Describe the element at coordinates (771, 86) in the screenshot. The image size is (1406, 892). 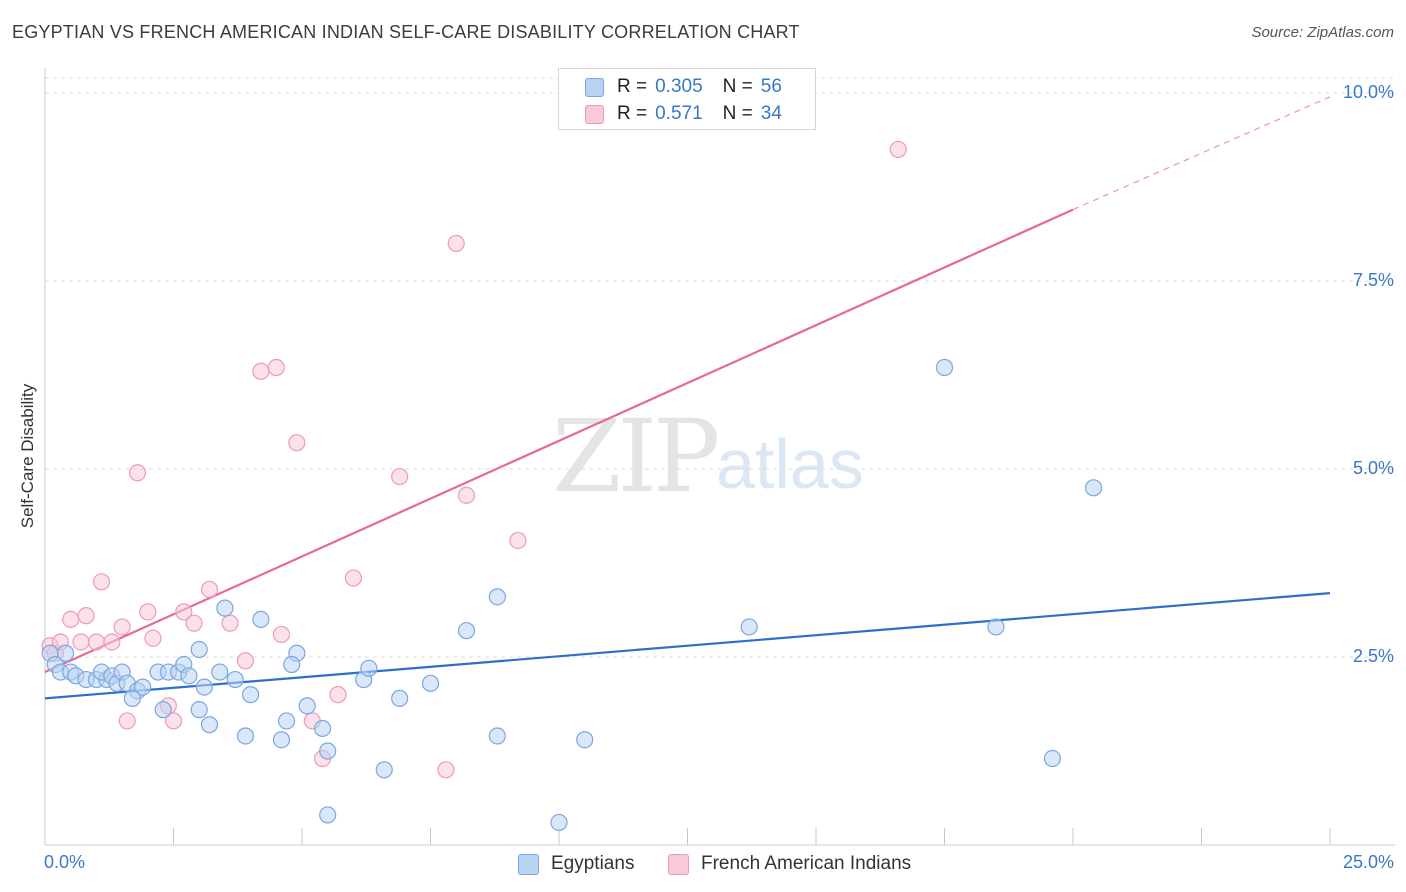
I see `n-value-egyptians: 56` at that location.